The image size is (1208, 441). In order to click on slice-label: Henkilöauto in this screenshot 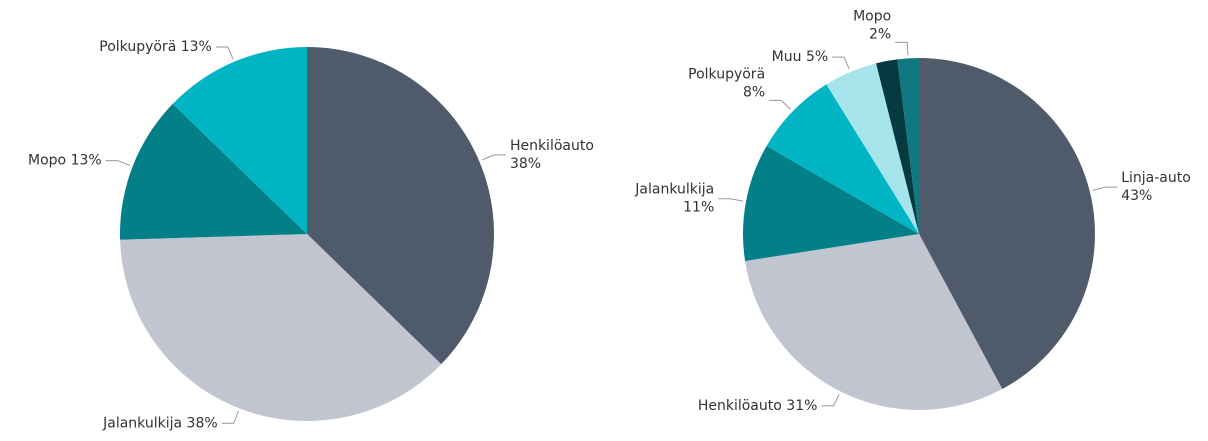, I will do `click(552, 146)`.